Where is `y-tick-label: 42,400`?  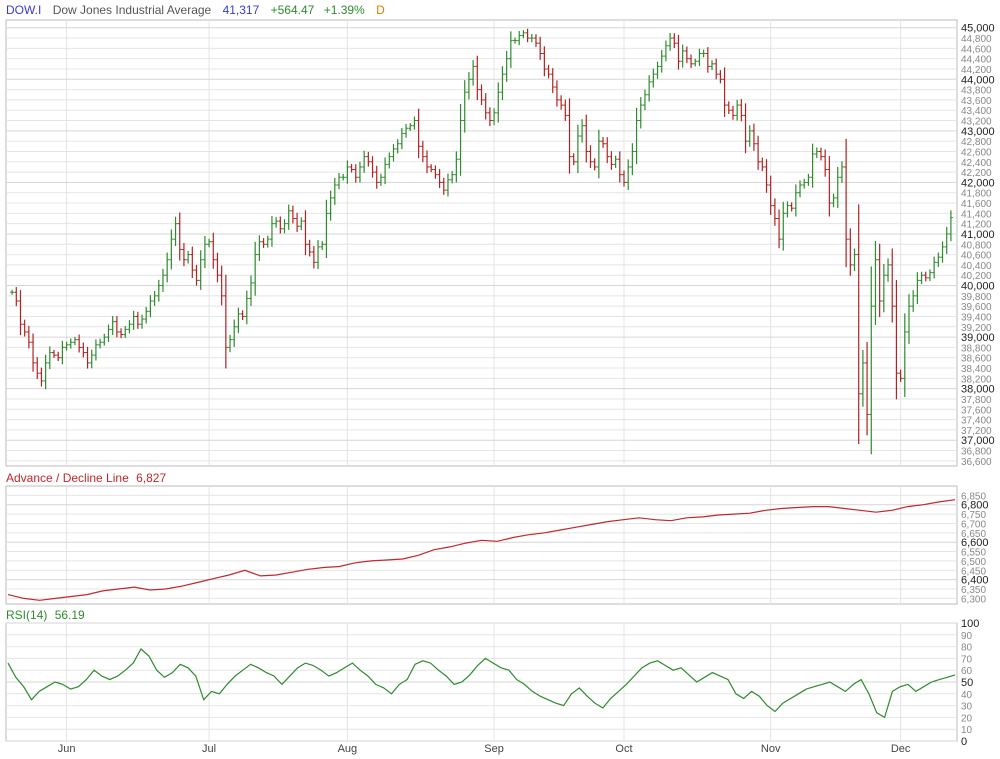
y-tick-label: 42,400 is located at coordinates (976, 163).